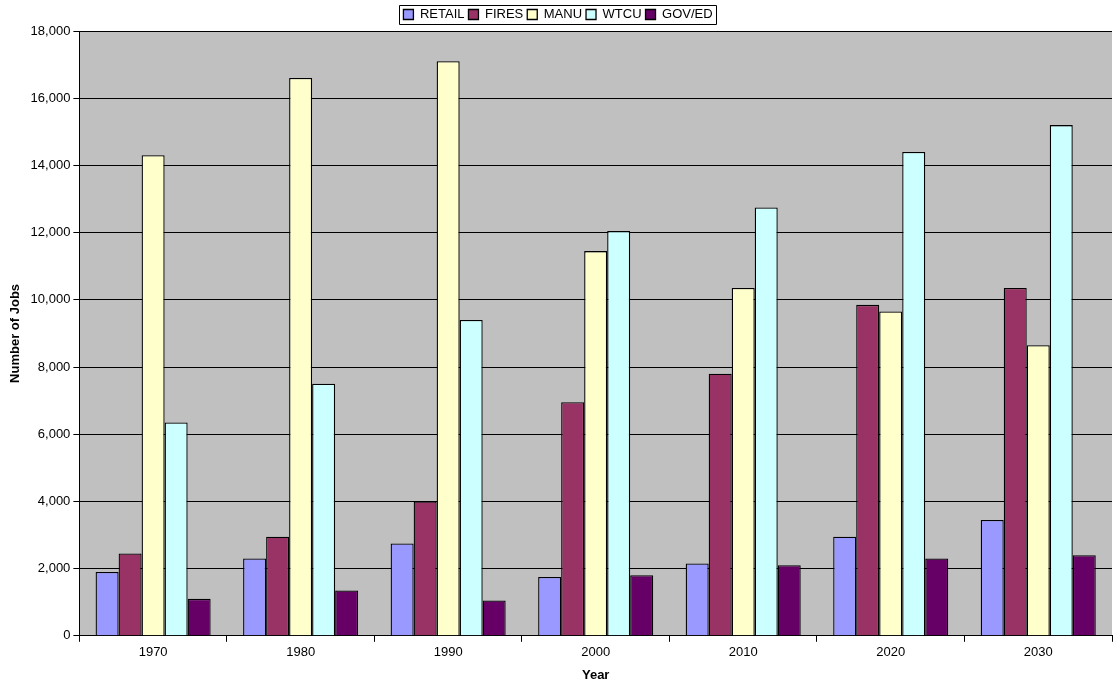 Image resolution: width=1114 pixels, height=691 pixels. I want to click on y-tick-label: 6,000, so click(54, 433).